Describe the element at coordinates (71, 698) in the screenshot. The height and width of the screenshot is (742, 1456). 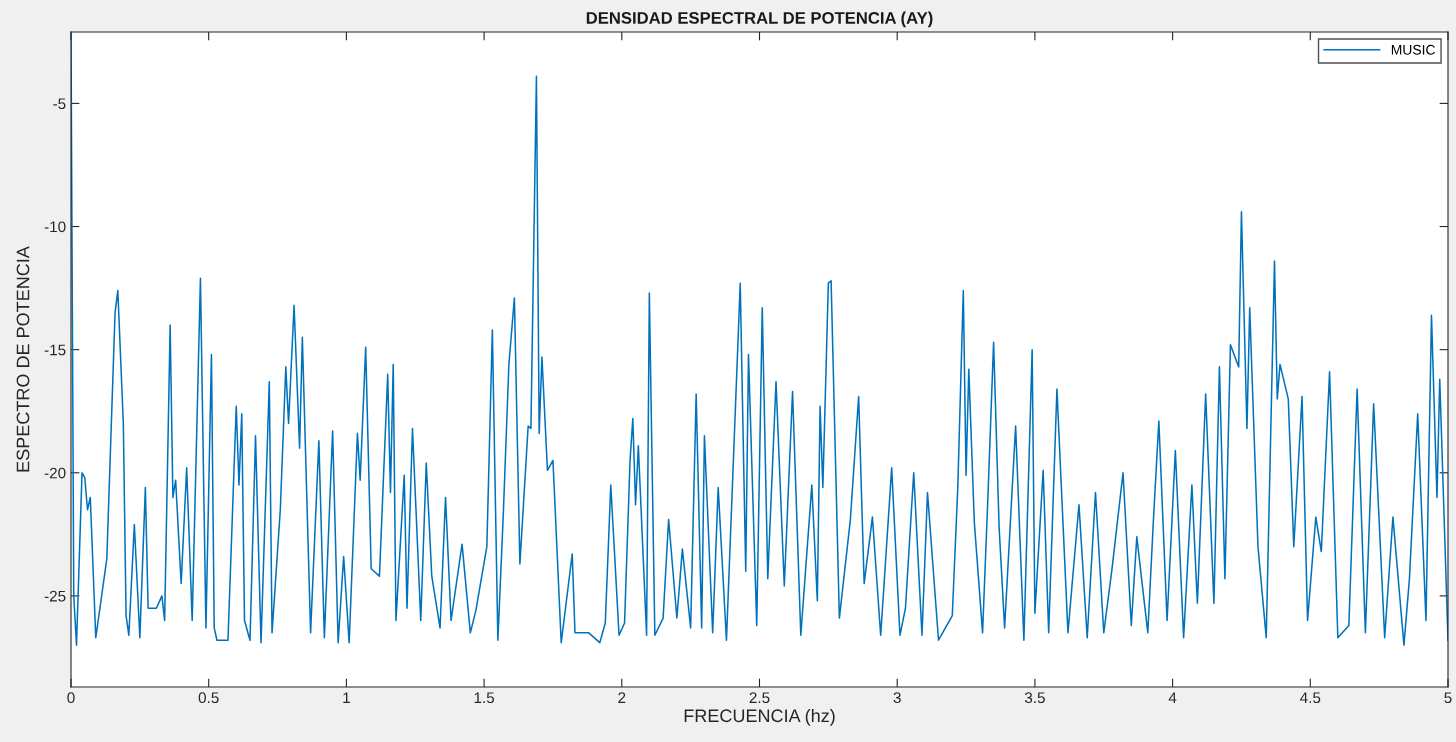
I see `x-tick-label: 0` at that location.